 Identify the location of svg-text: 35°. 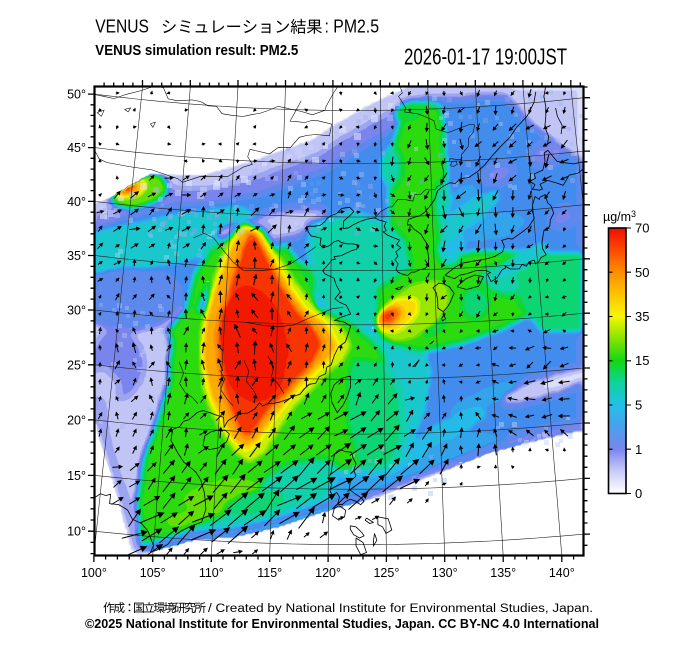
(76, 256).